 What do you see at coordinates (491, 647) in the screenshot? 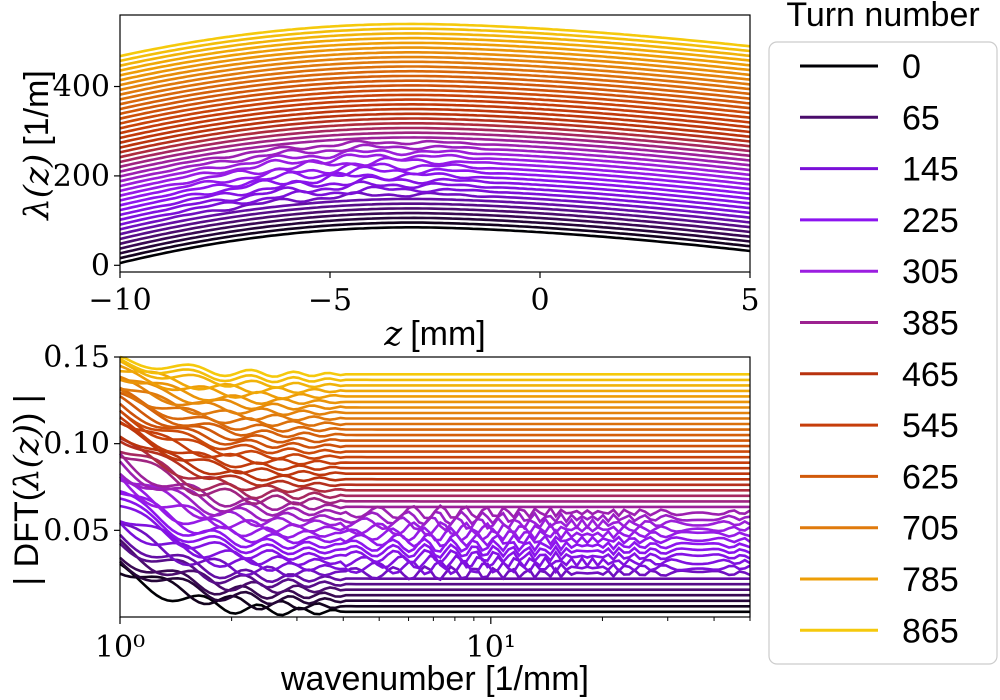
I see `bottom-xtick-label: 10¹` at bounding box center [491, 647].